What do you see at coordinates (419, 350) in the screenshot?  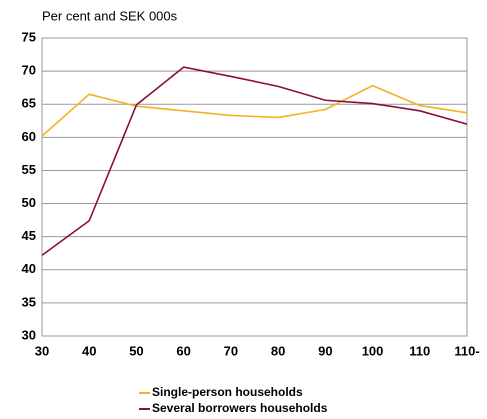 I see `x-tick-label: 110` at bounding box center [419, 350].